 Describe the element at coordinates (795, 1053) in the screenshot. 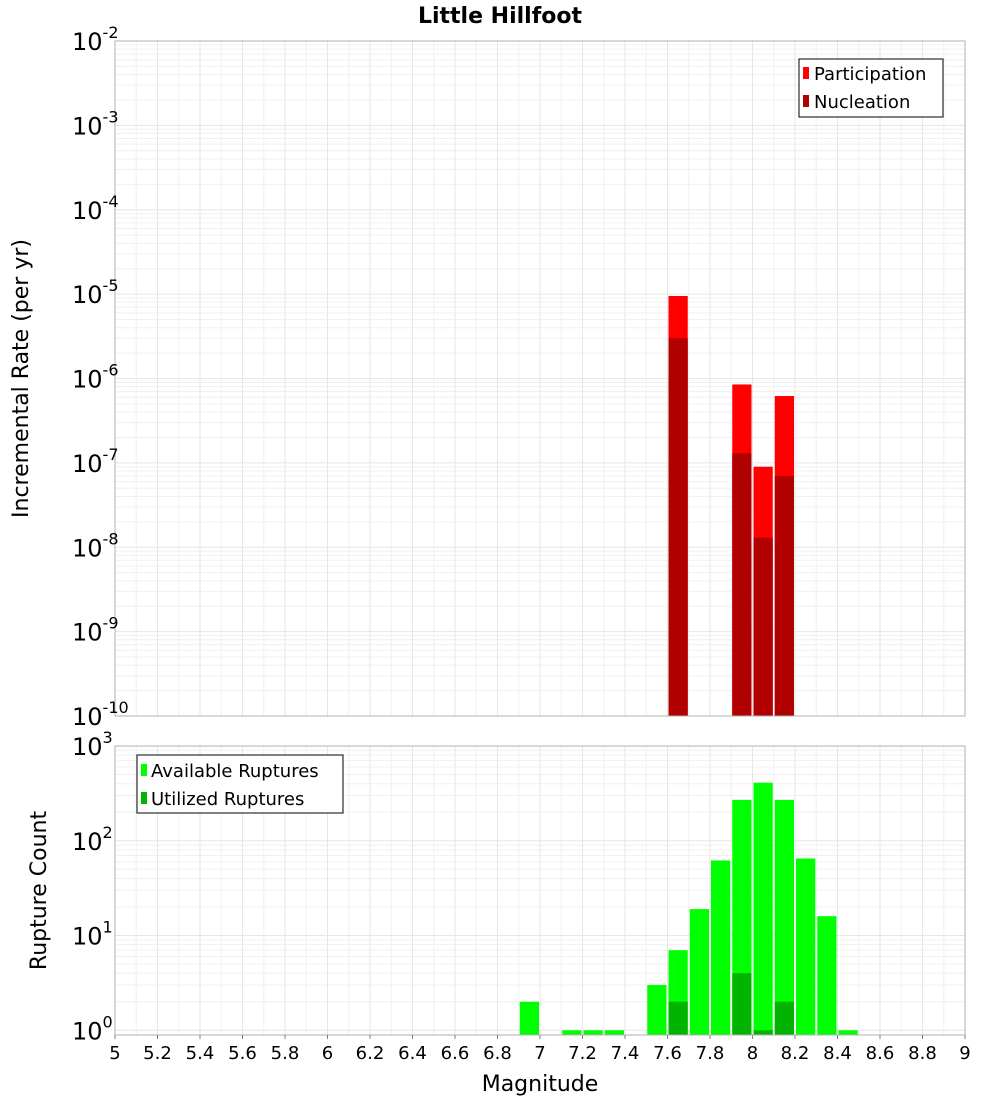

I see `x-tick-label: 8.2` at that location.